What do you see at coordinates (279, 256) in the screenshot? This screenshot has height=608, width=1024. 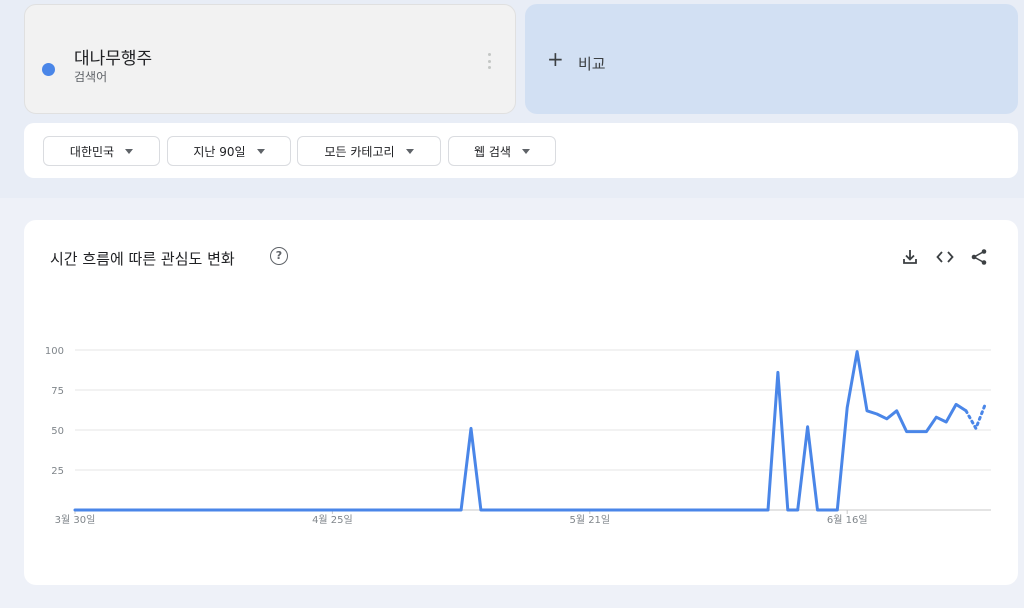 I see `help-icon: ?` at bounding box center [279, 256].